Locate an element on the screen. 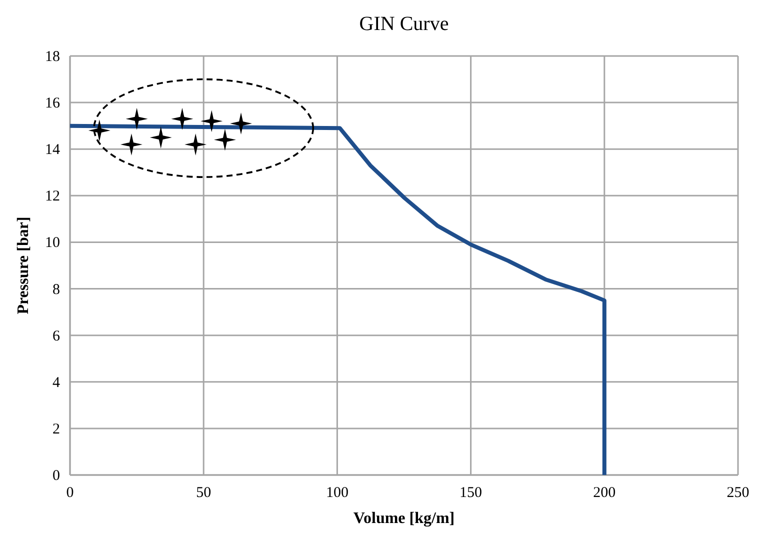 This screenshot has height=541, width=758. x-axis-title: Volume [kg/m] is located at coordinates (404, 518).